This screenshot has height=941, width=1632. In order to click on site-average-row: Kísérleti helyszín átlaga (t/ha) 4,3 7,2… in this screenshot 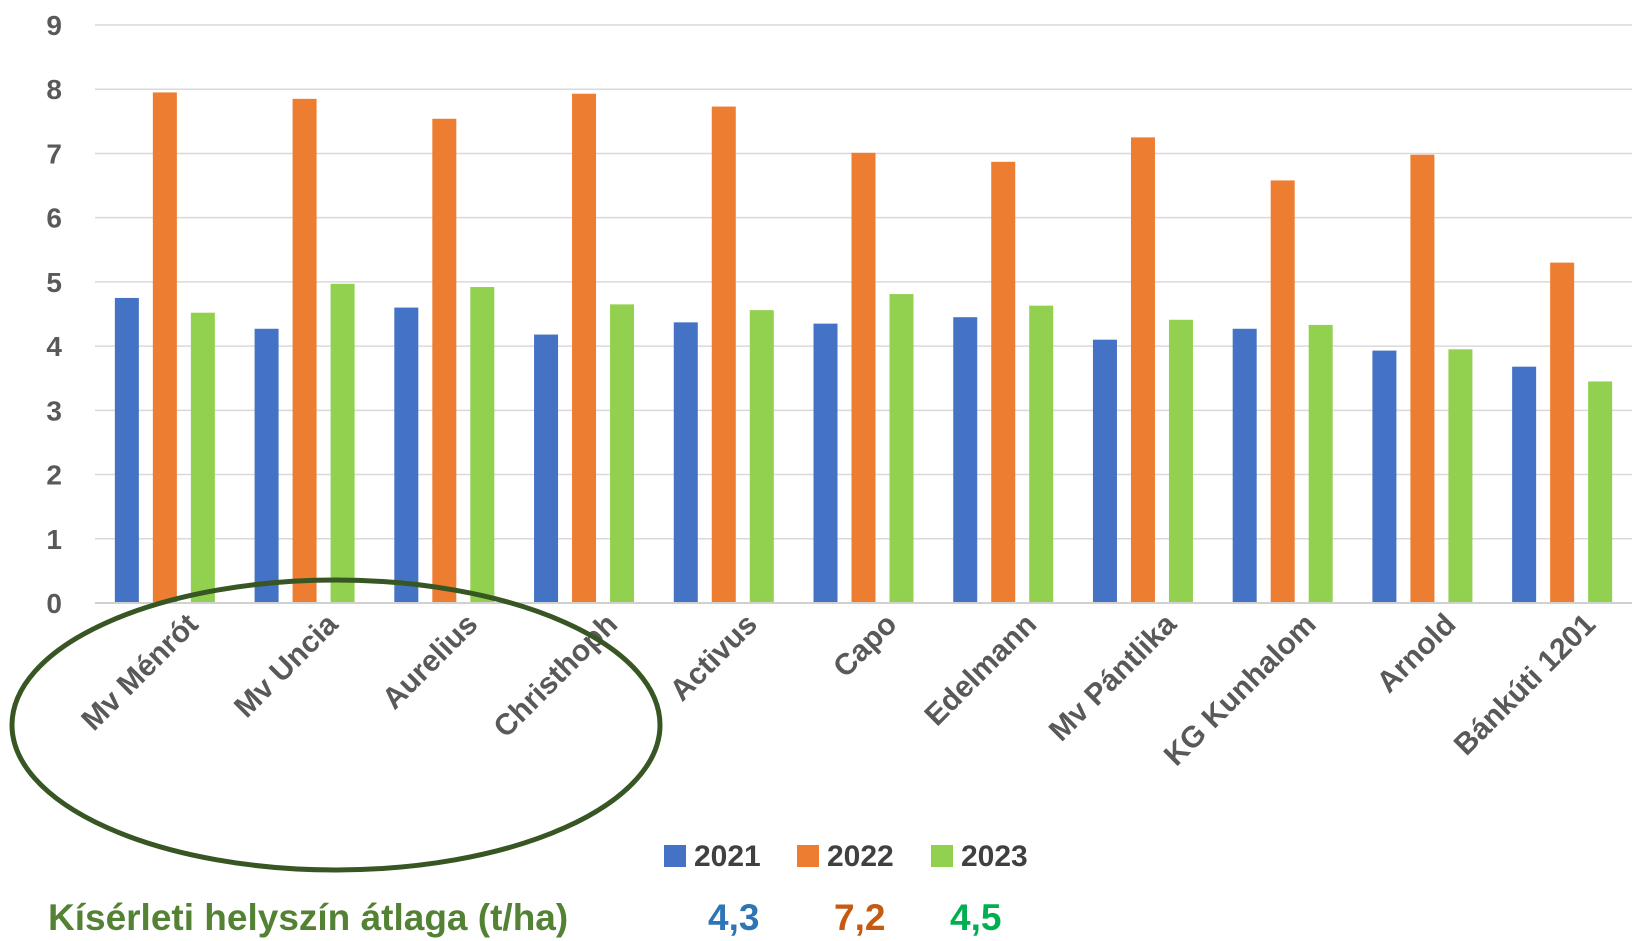, I will do `click(524, 917)`.